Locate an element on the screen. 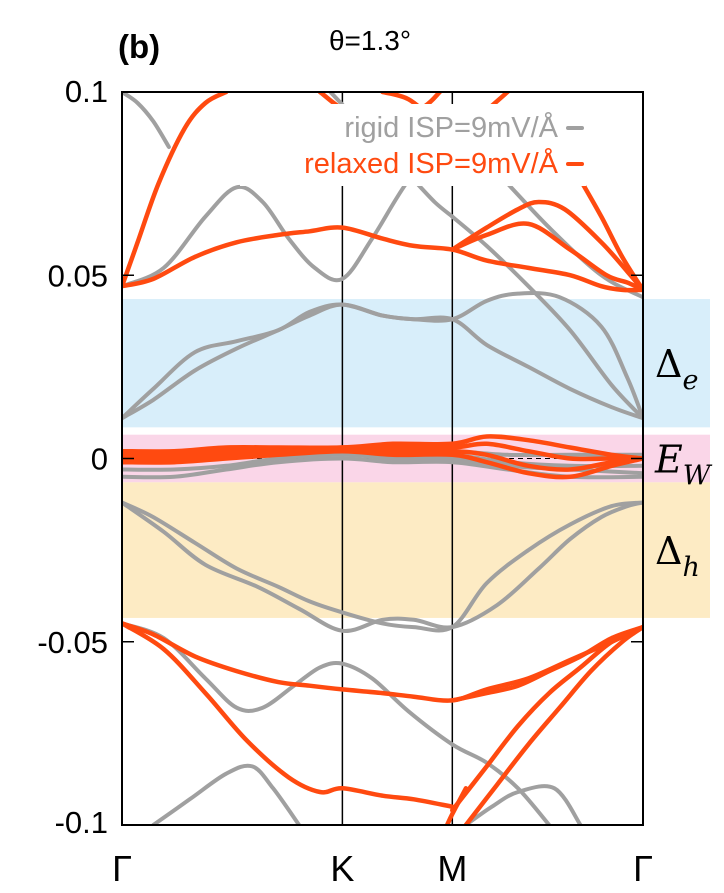 The image size is (724, 893). panel-label: (b) is located at coordinates (139, 46).